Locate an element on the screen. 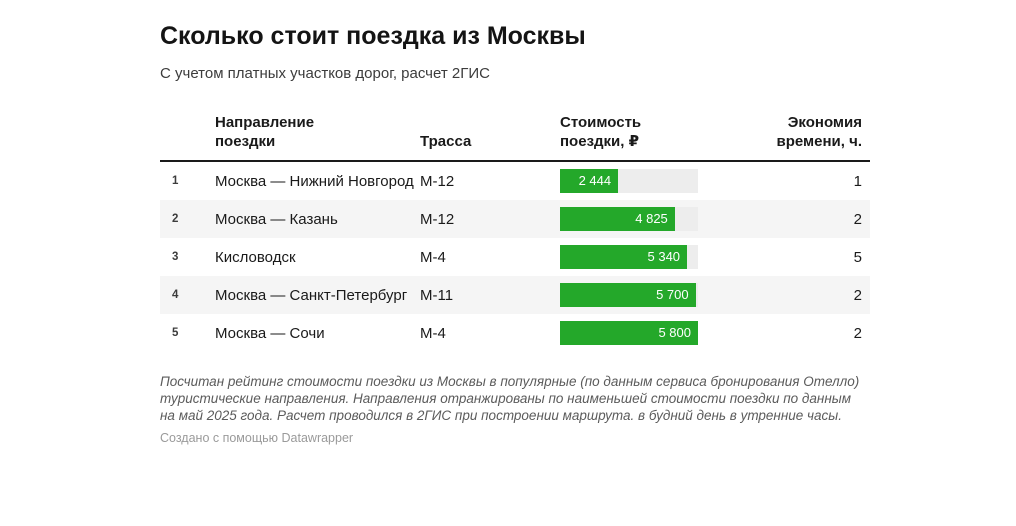  cost-bar-track: 5 340 is located at coordinates (629, 257).